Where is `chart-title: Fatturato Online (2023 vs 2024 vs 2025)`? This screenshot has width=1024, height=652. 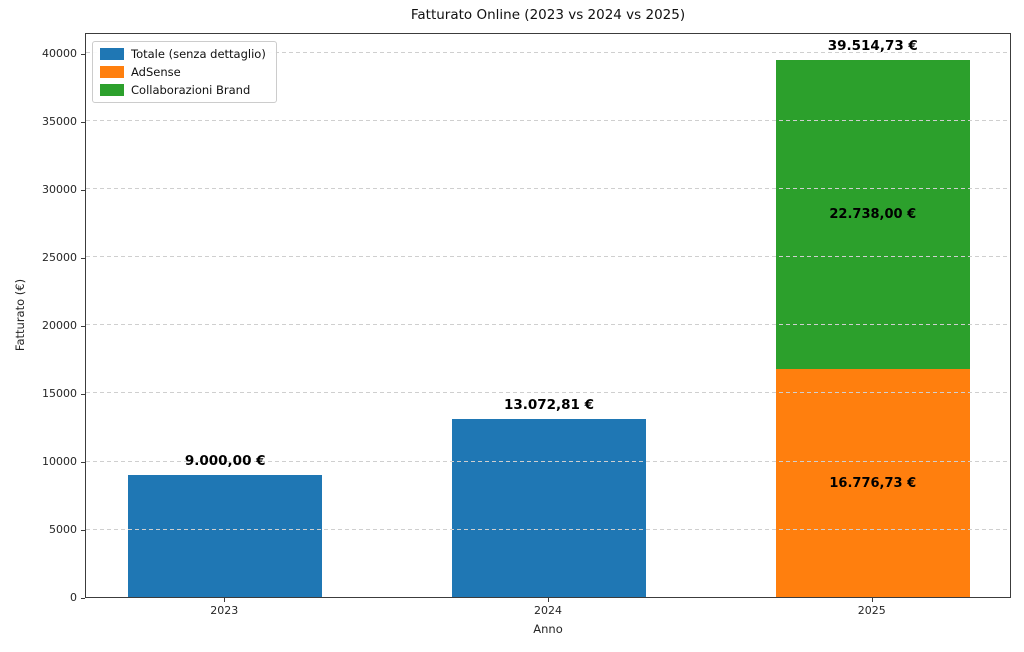 chart-title: Fatturato Online (2023 vs 2024 vs 2025) is located at coordinates (548, 15).